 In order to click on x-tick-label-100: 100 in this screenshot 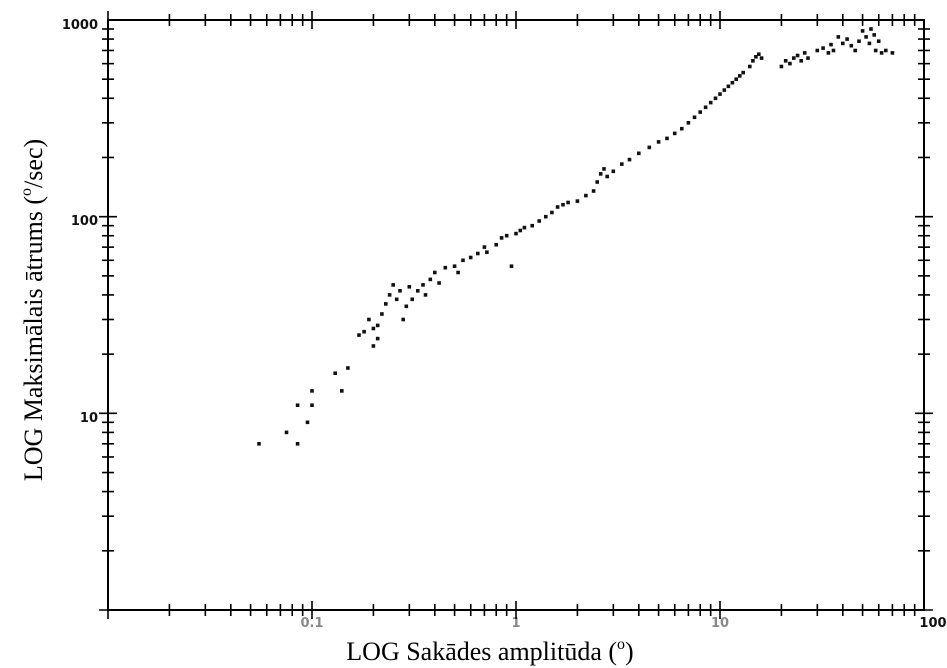, I will do `click(932, 623)`.